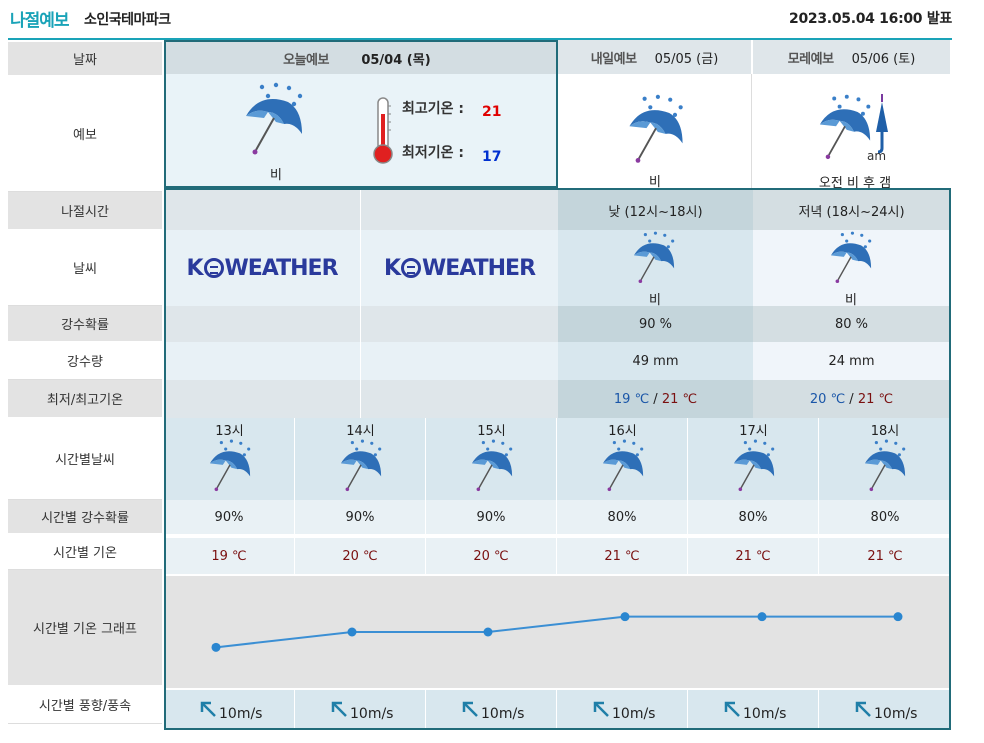 Image resolution: width=984 pixels, height=743 pixels. Describe the element at coordinates (85, 459) in the screenshot. I see `label-hourly-weather: 시간별날씨` at that location.